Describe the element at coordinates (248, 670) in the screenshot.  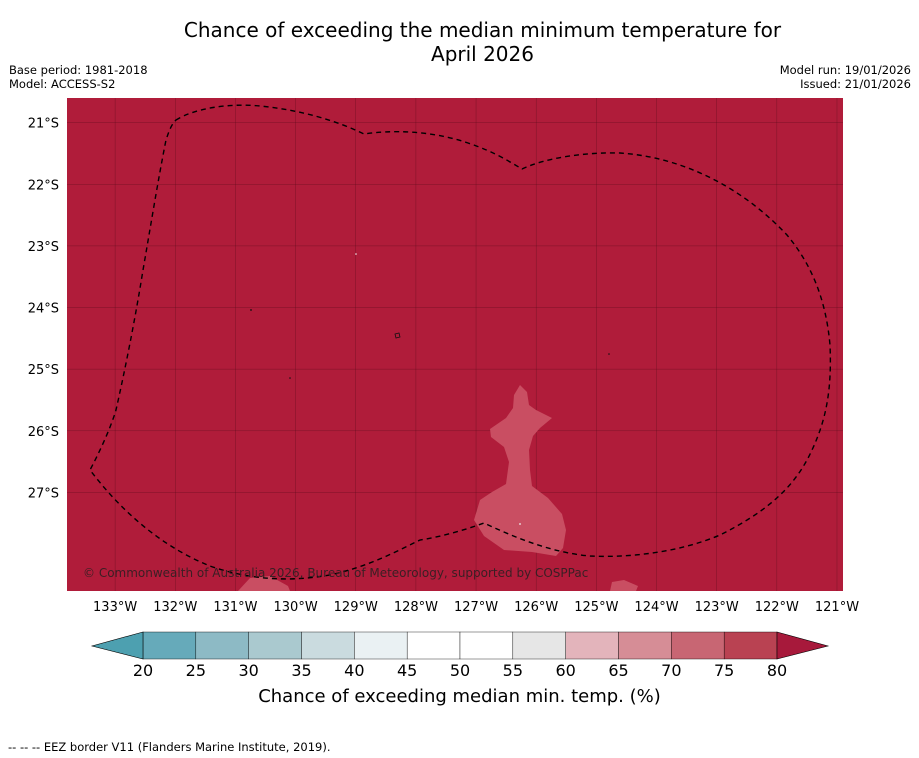
I see `colorbar-tick-label: 30` at that location.